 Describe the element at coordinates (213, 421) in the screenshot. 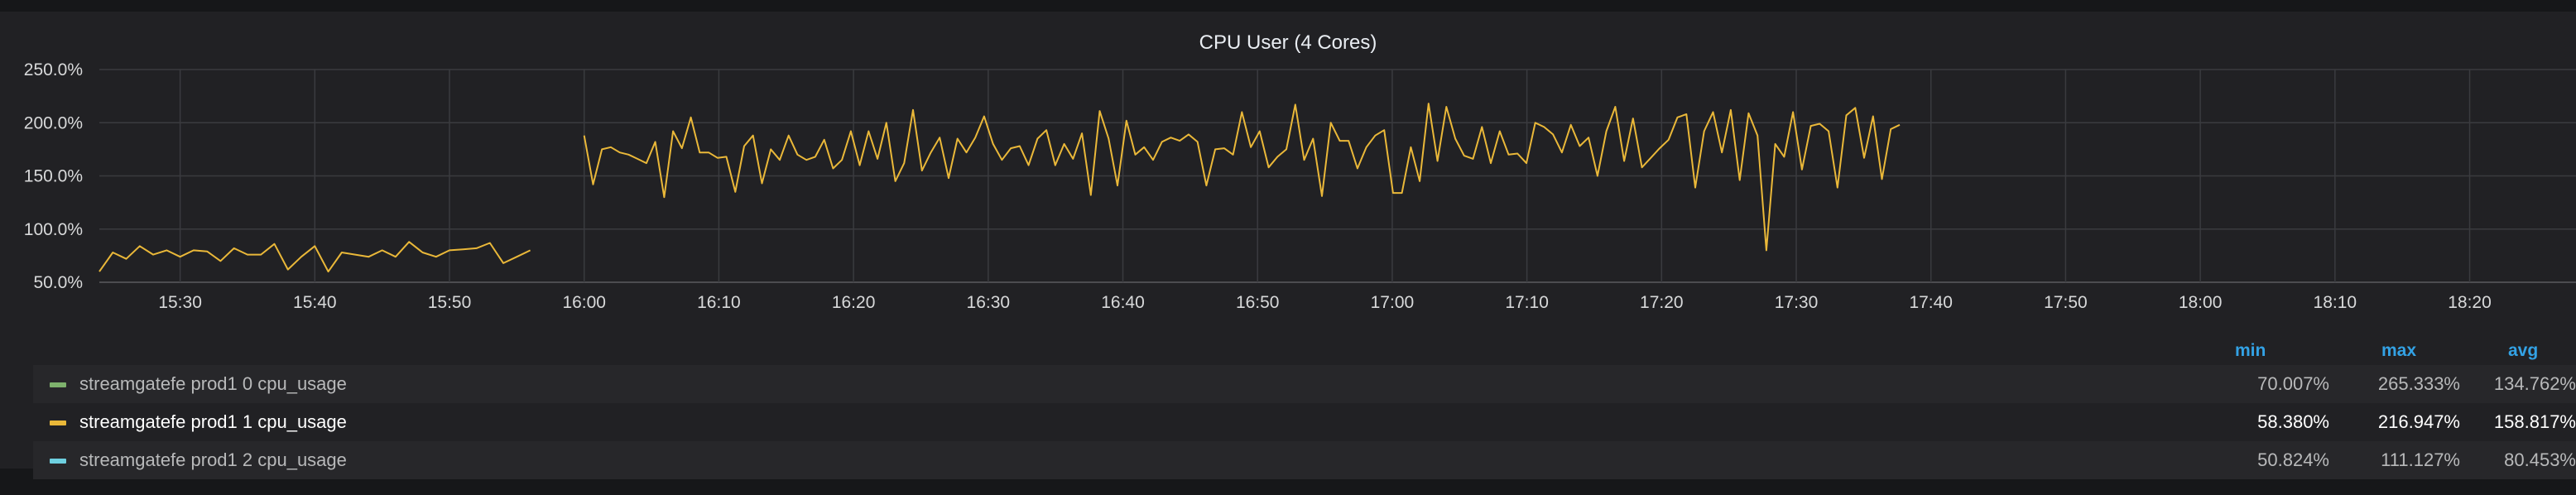

I see `legend-series-name: streamgatefe prod1 1 cpu_usage` at that location.